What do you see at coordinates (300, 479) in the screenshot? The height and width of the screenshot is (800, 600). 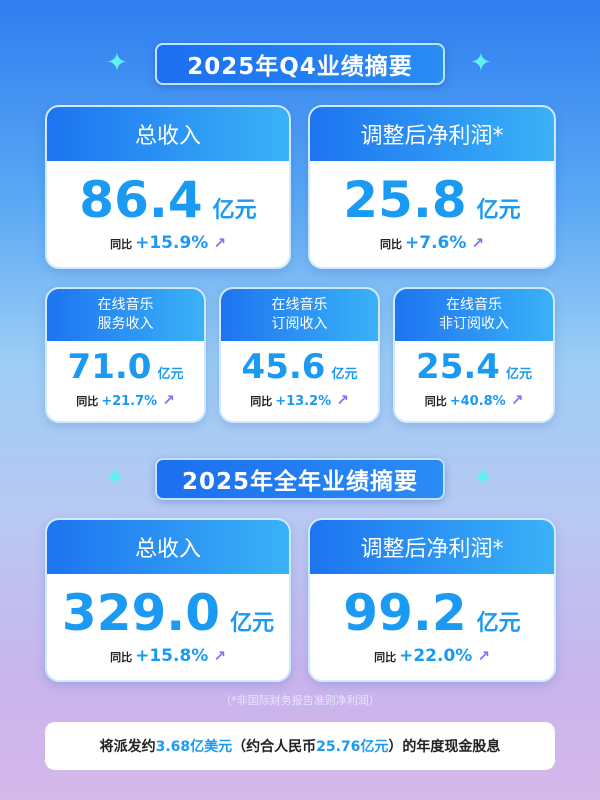 I see `fy-section-title: 2025年全年业绩摘要` at bounding box center [300, 479].